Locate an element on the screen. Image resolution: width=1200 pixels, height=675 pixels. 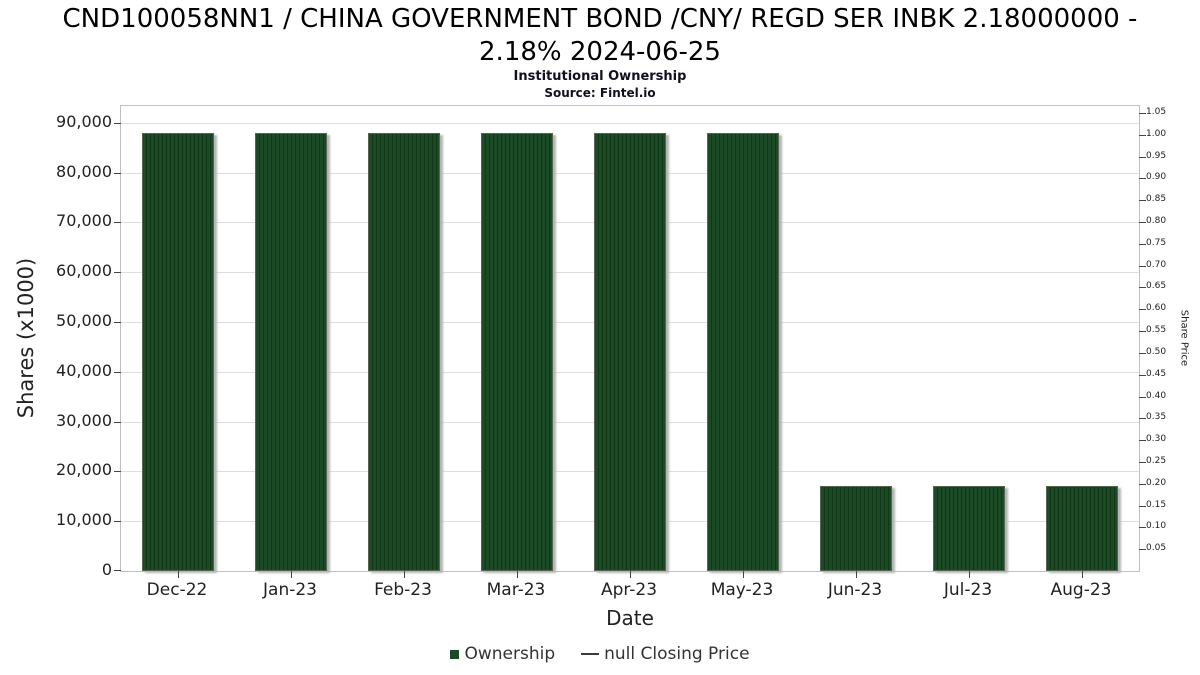
y-axis-left-tick-label: 80,000 is located at coordinates (84, 171).